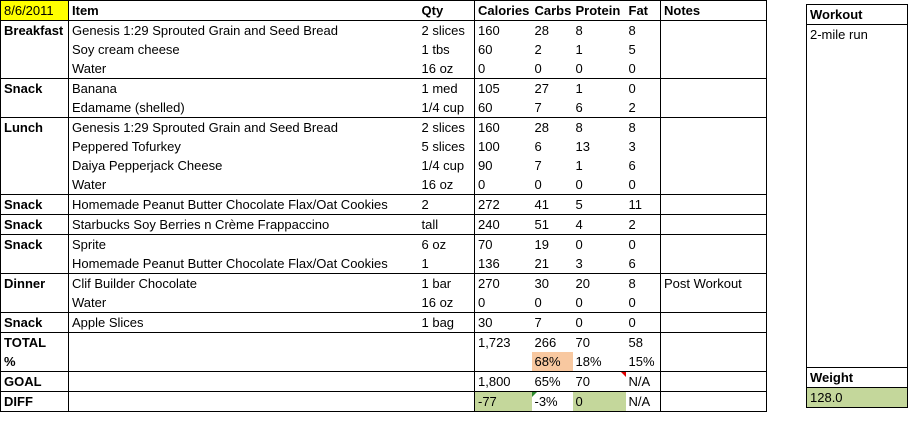 This screenshot has width=909, height=427. I want to click on item-cell: Clif Builder Chocolate, so click(243, 283).